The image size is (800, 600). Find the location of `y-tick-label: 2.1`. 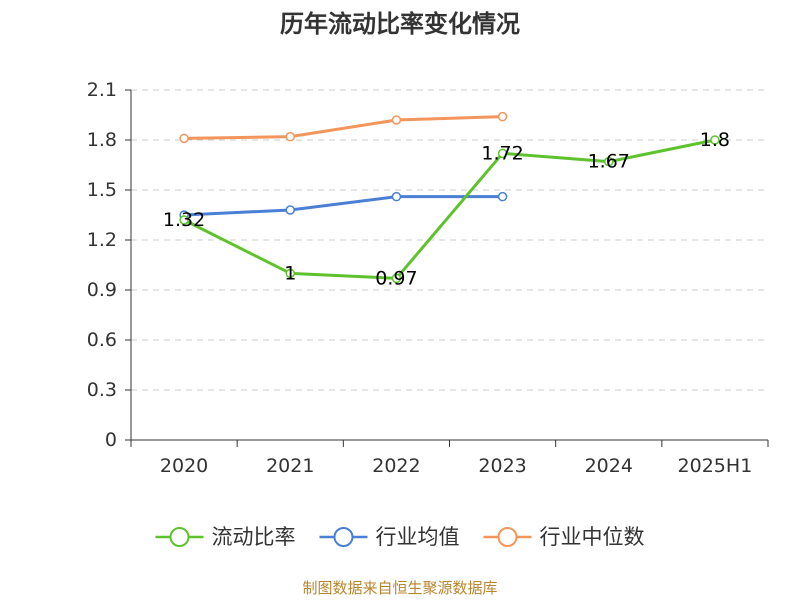

y-tick-label: 2.1 is located at coordinates (102, 90).